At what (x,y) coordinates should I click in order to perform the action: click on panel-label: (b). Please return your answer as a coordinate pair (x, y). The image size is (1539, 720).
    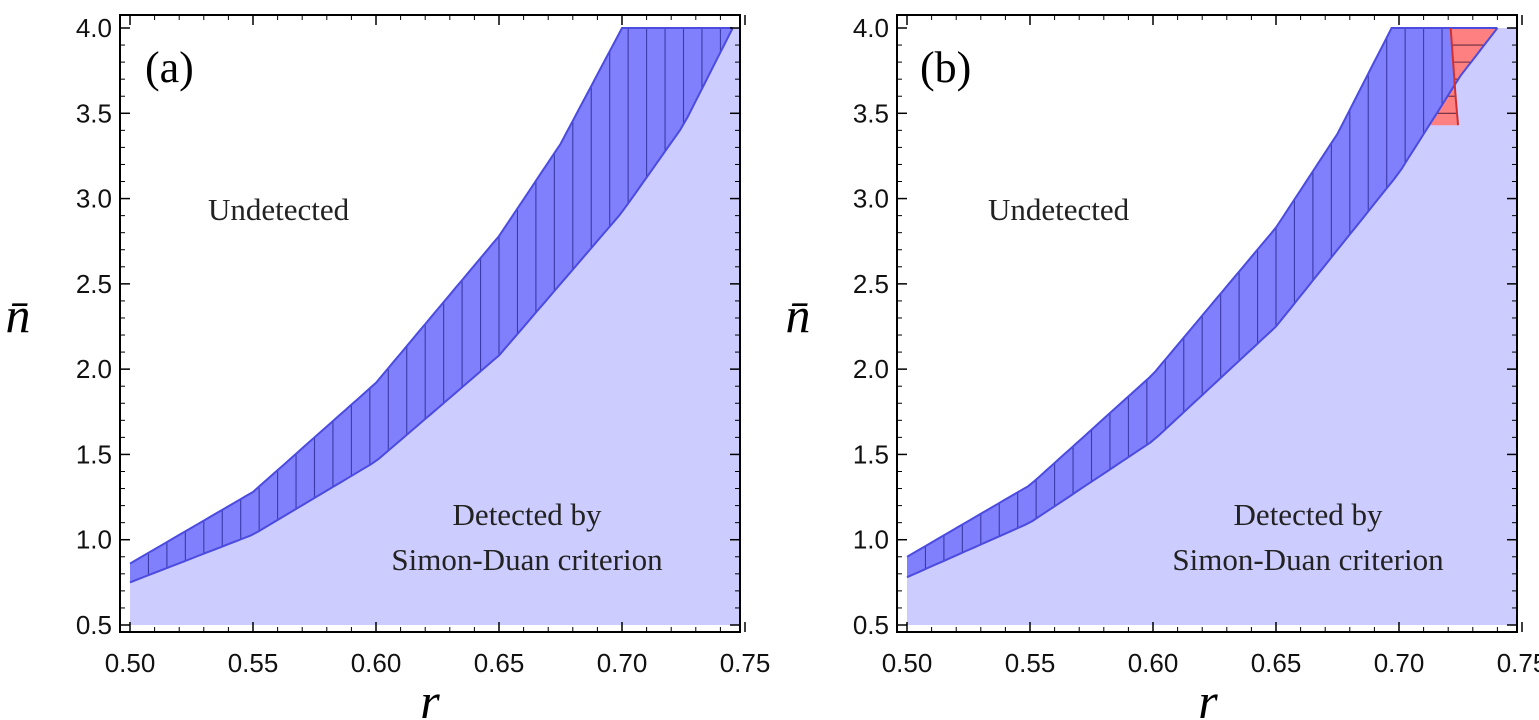
    Looking at the image, I should click on (945, 67).